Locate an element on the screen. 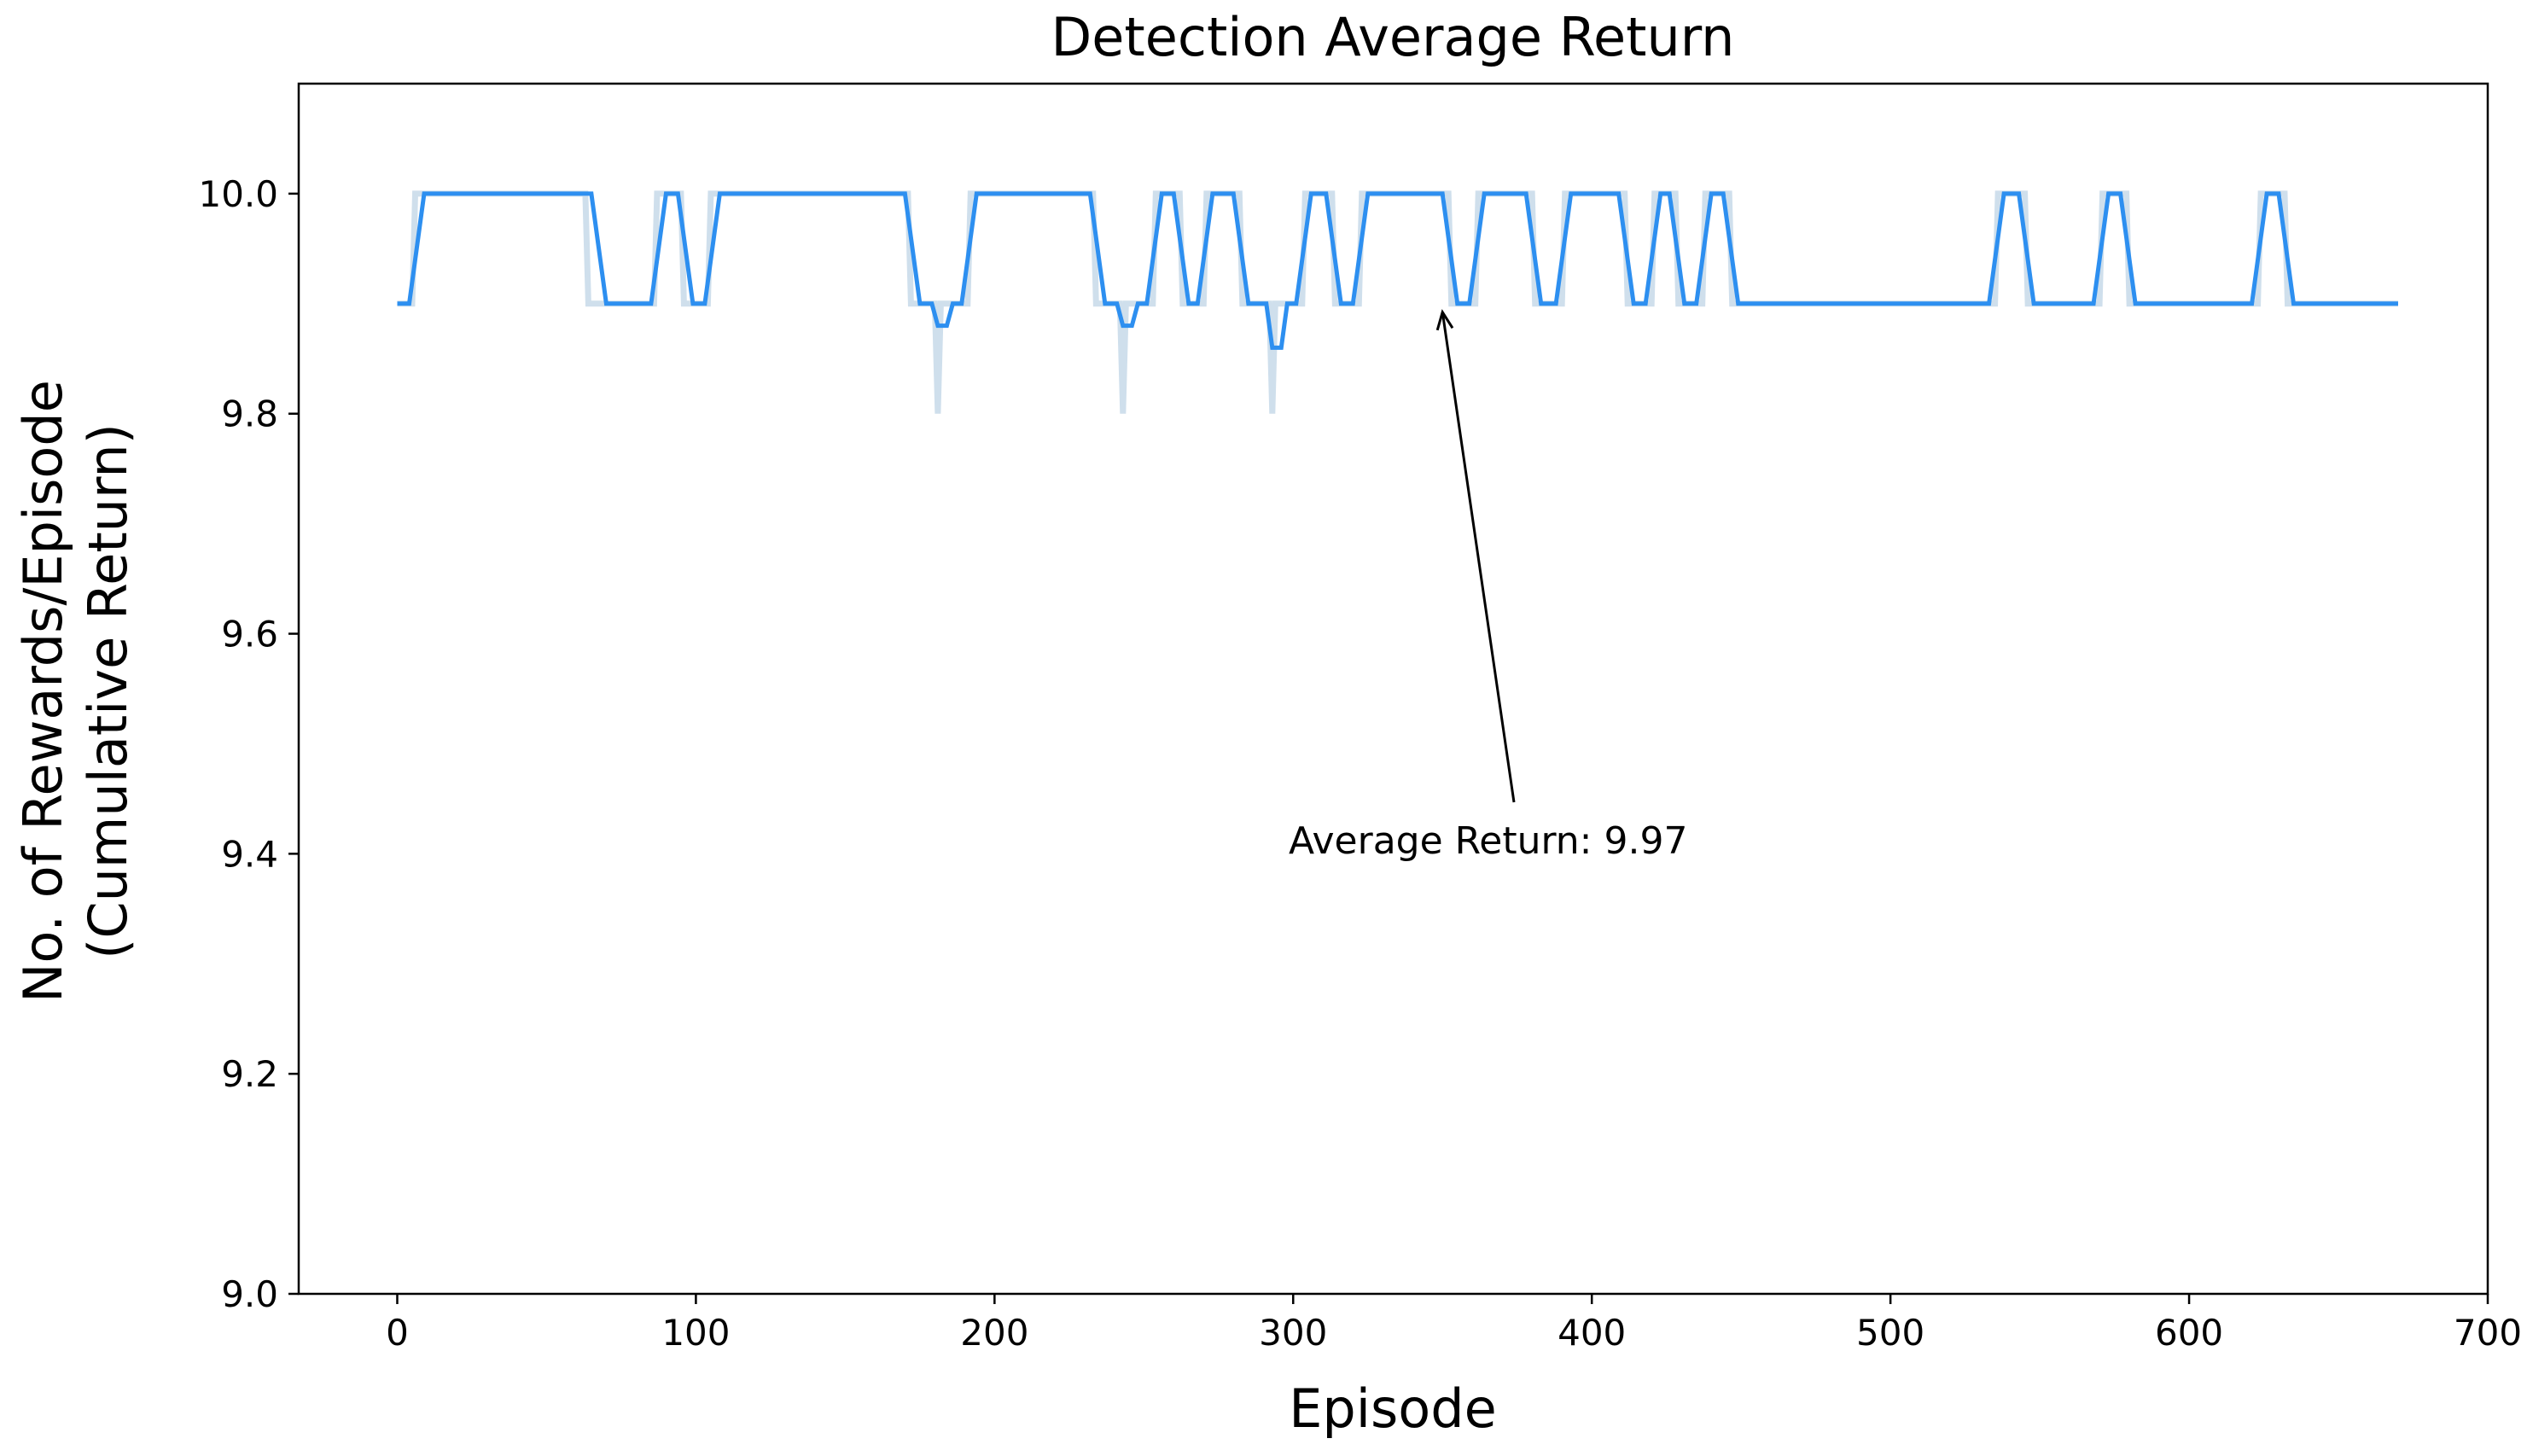  annotation: Average Return: 9.97 is located at coordinates (1488, 586).